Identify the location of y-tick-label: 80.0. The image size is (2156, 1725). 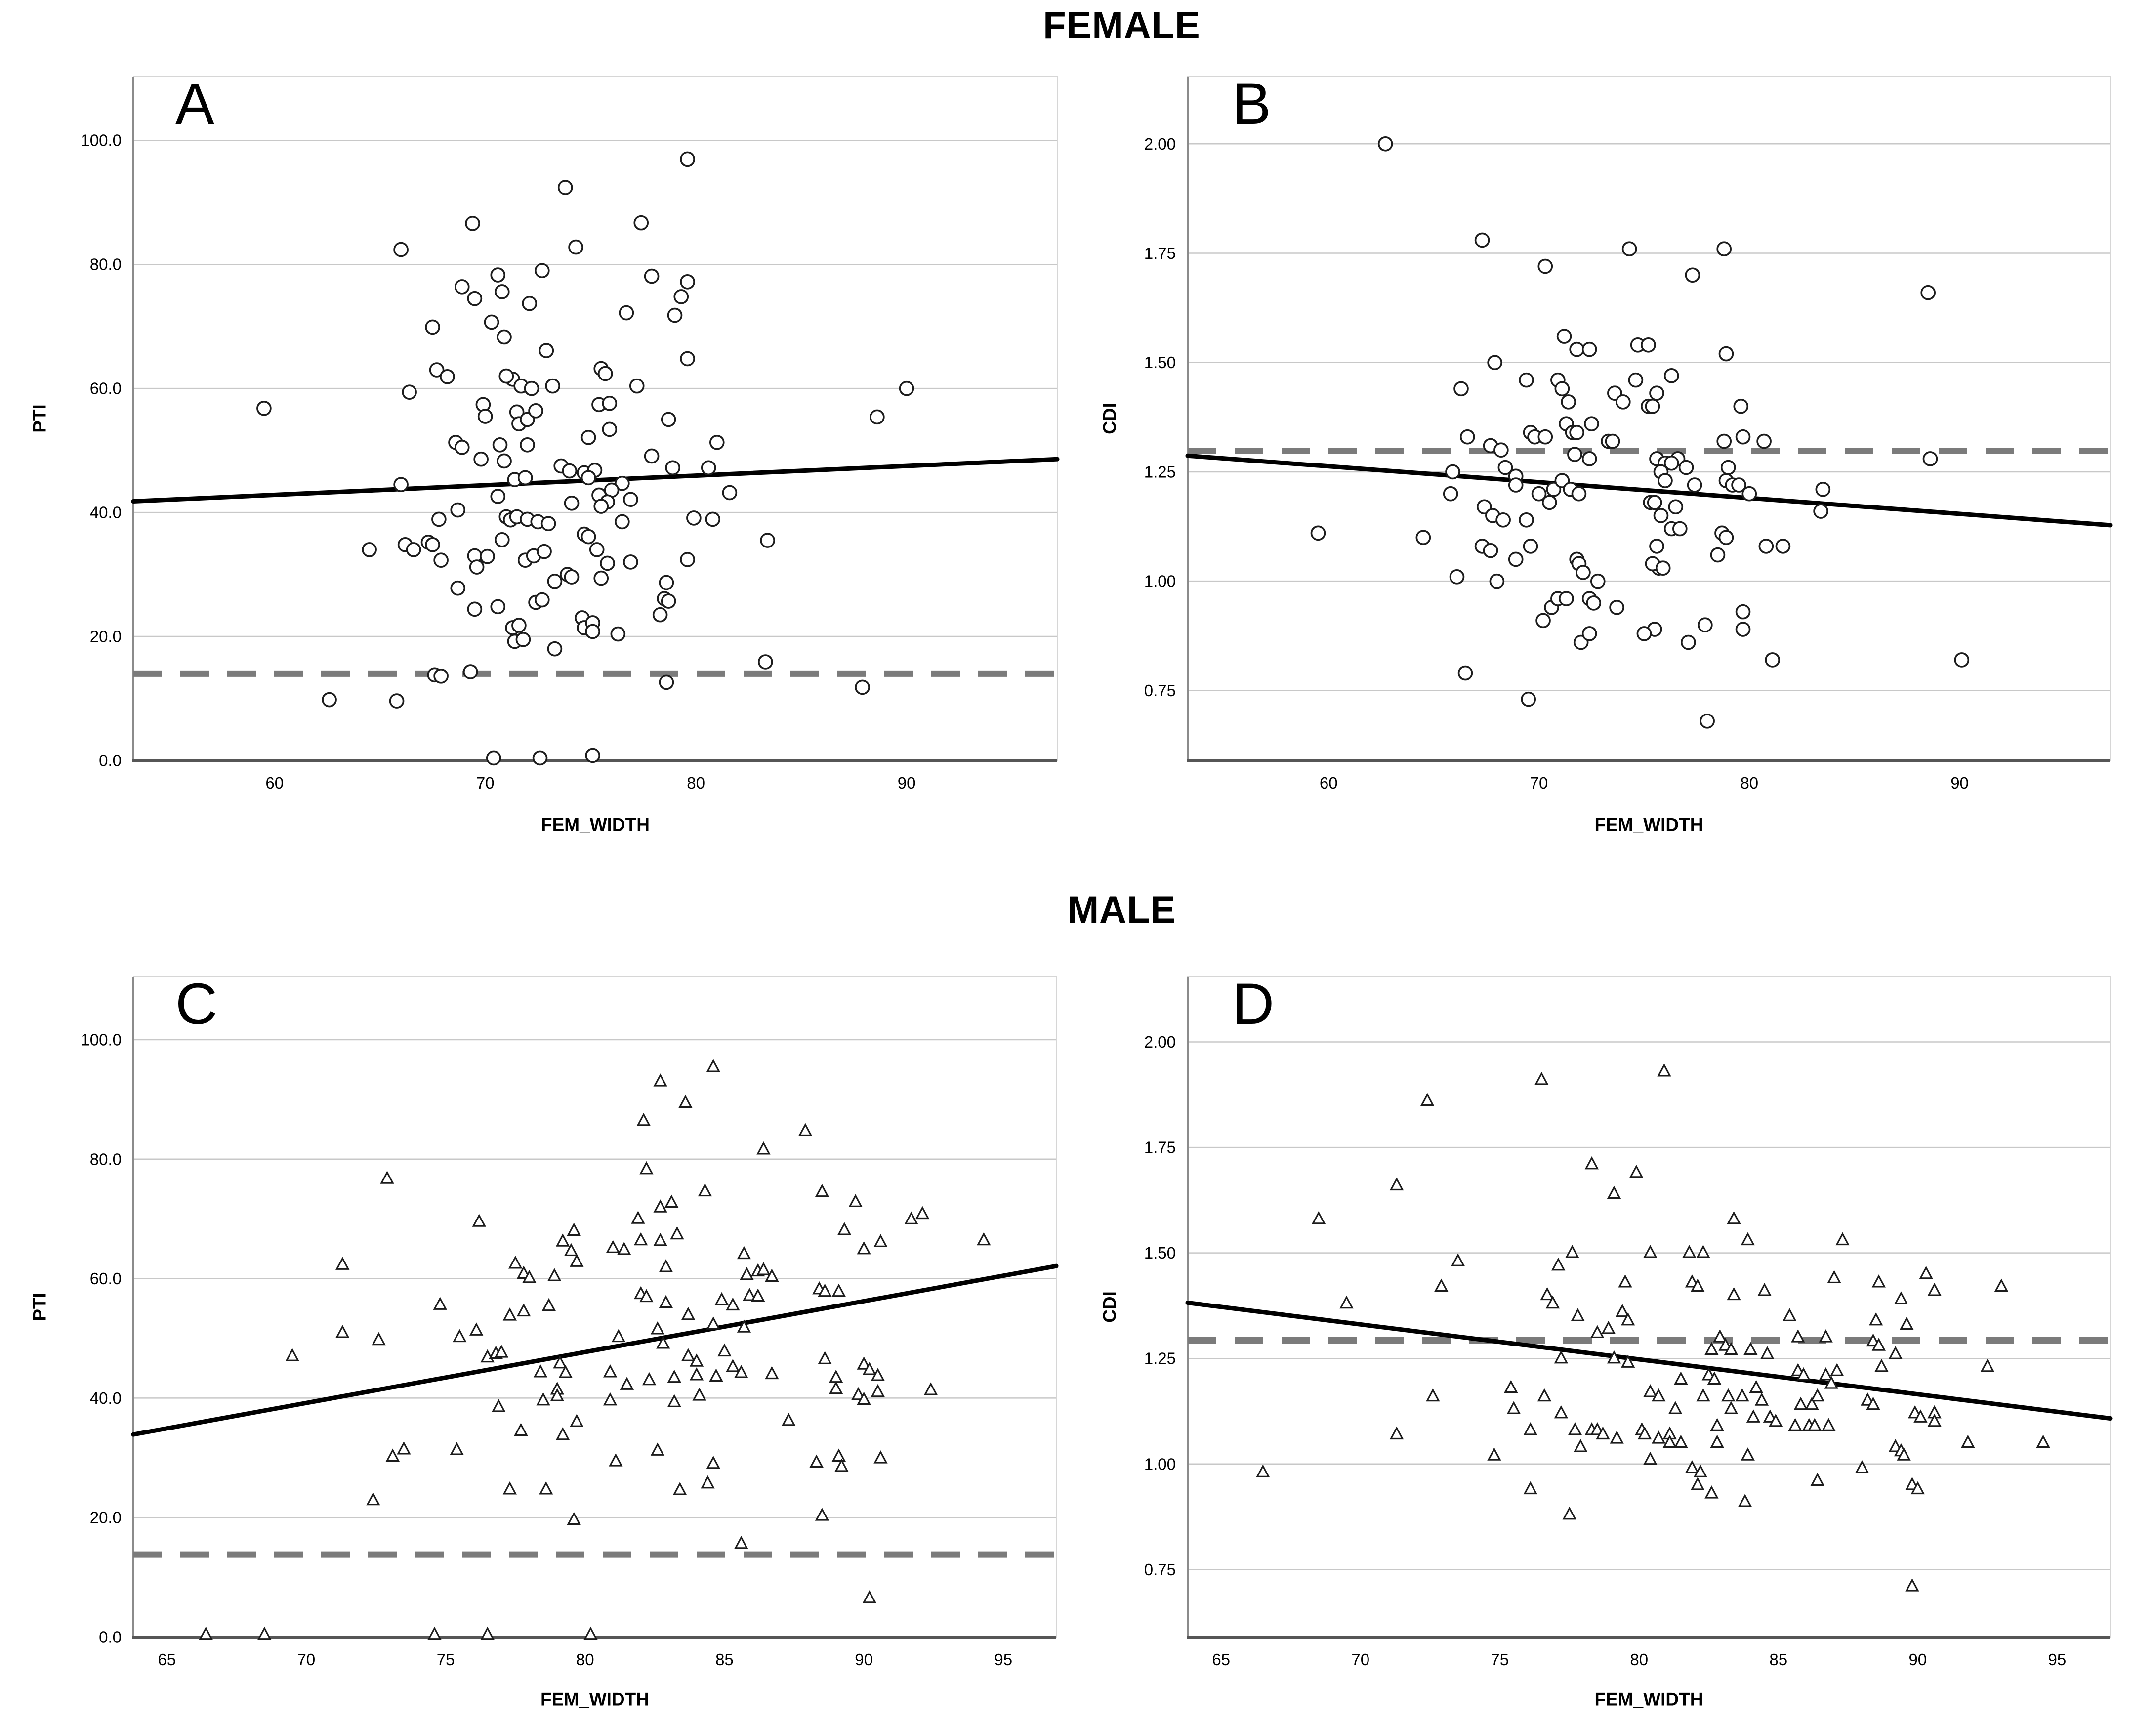
(106, 264).